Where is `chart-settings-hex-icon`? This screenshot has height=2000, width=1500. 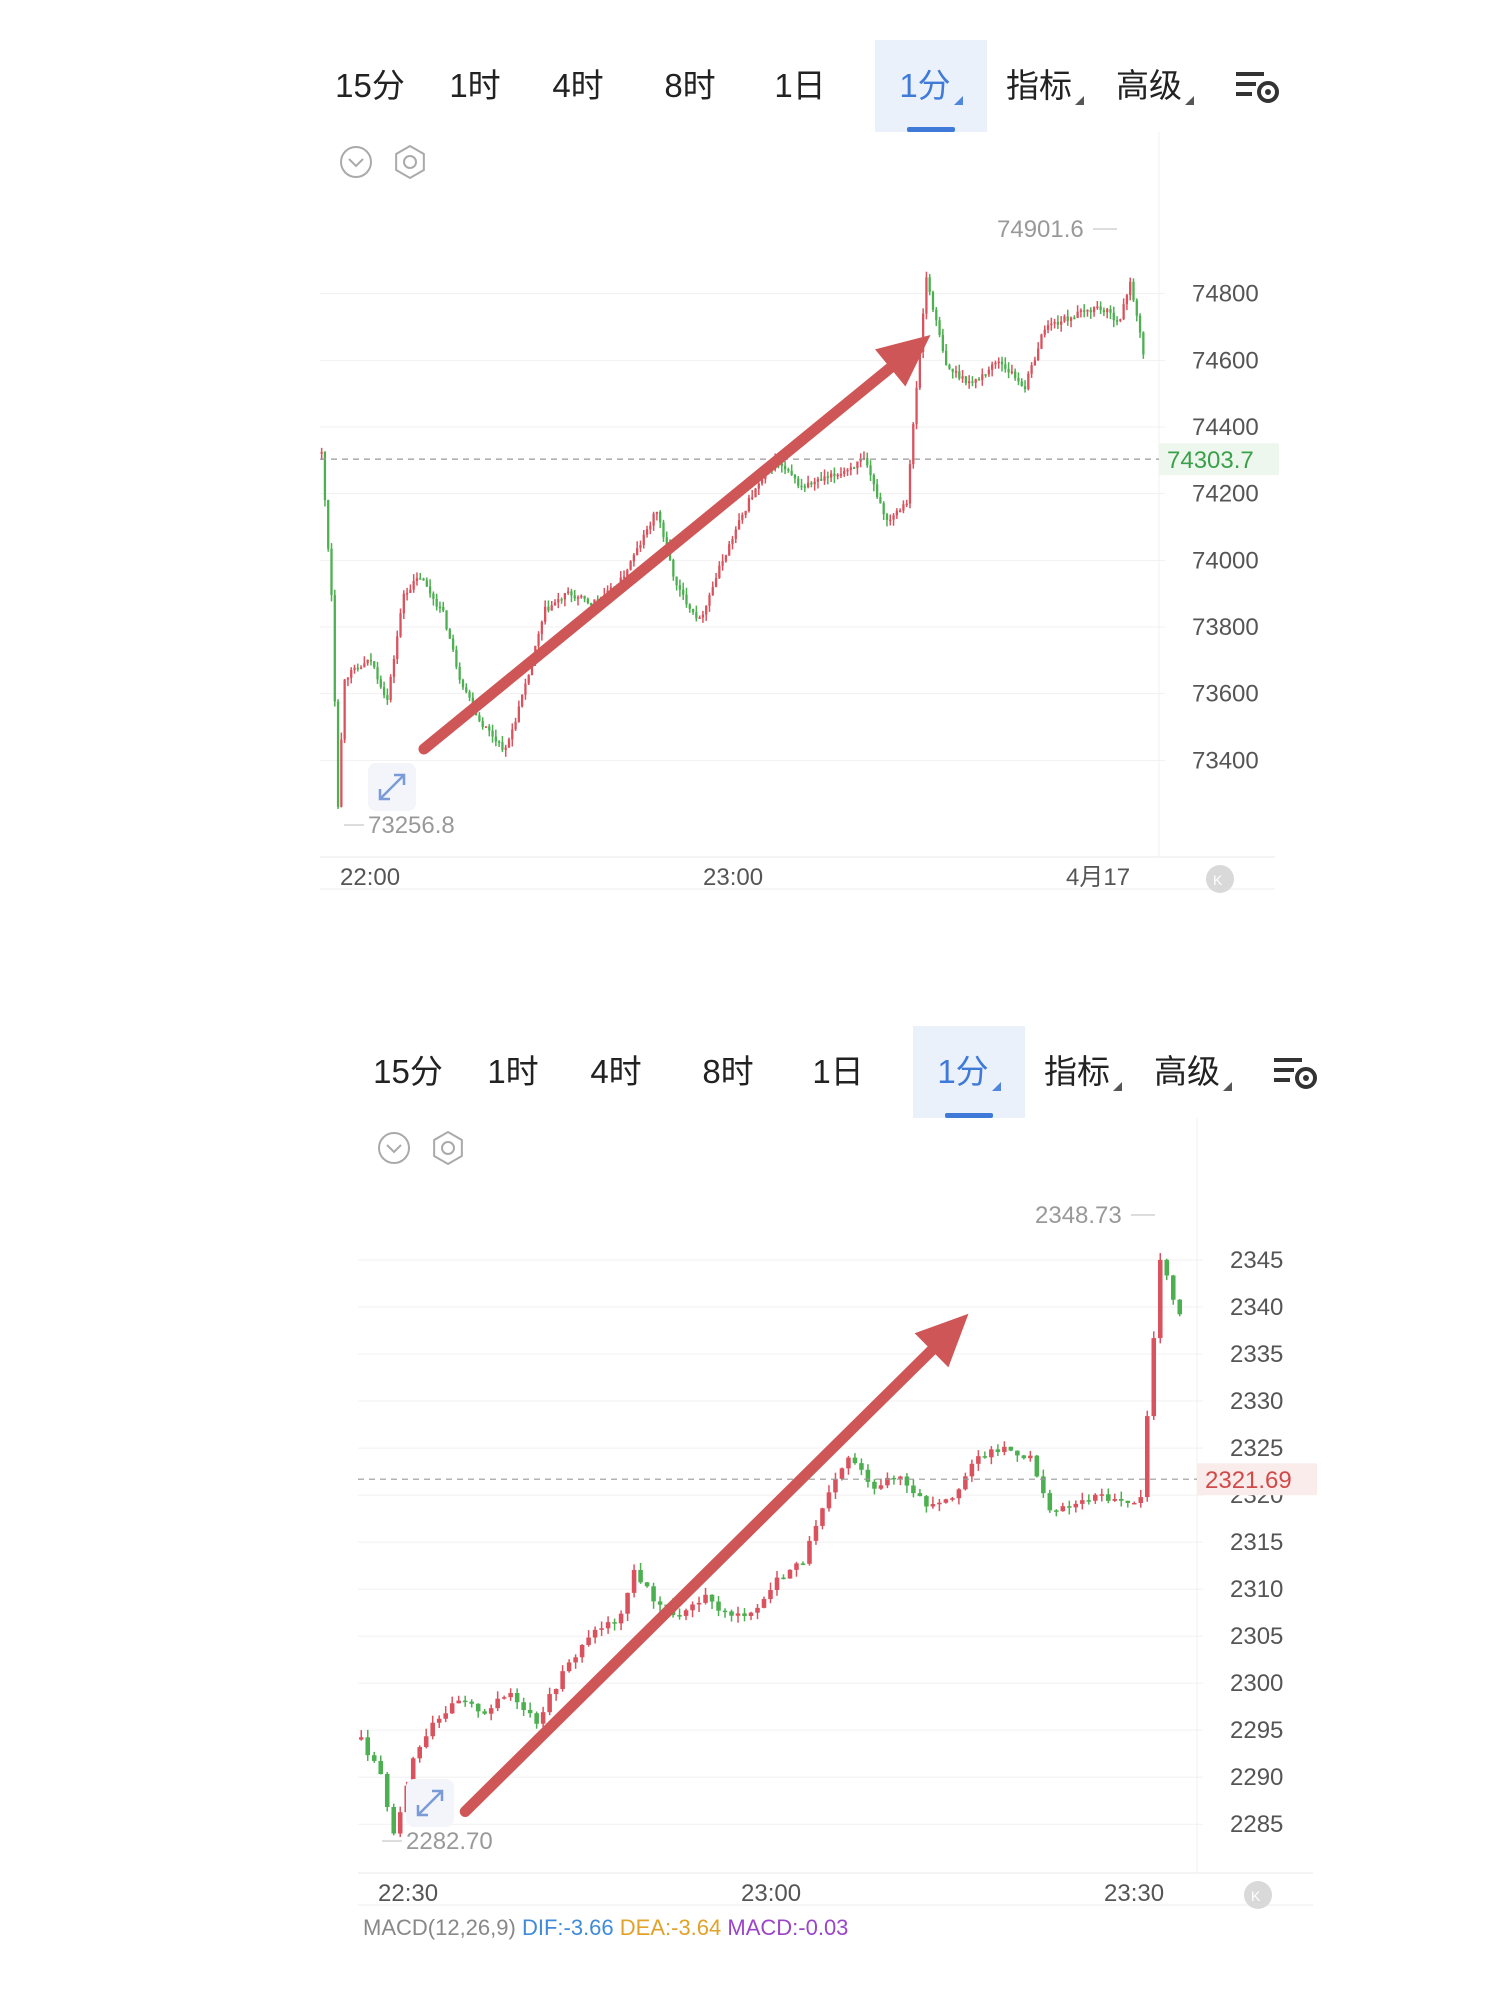 chart-settings-hex-icon is located at coordinates (410, 162).